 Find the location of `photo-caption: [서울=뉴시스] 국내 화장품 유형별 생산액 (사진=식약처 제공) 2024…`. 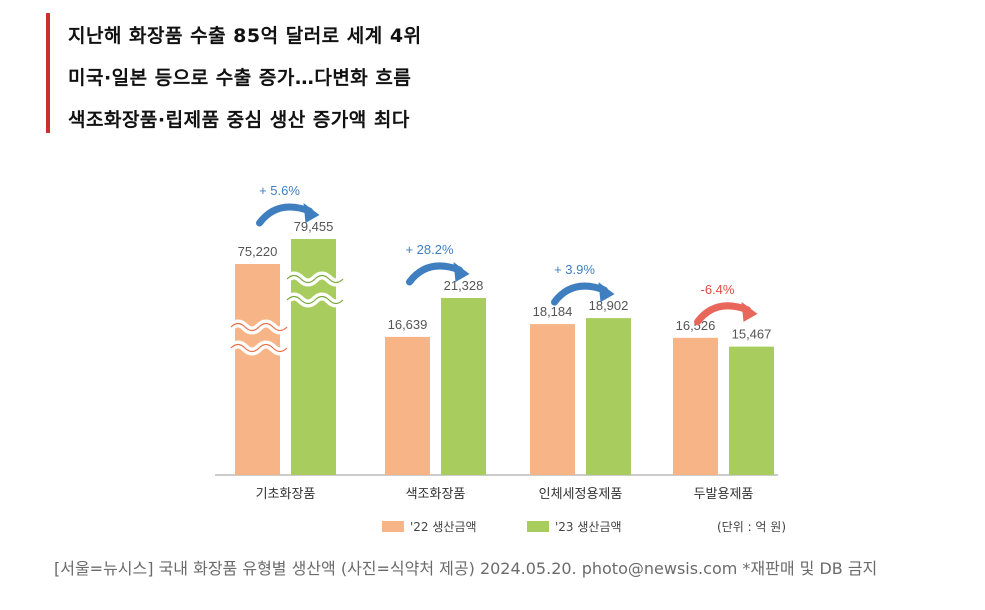

photo-caption: [서울=뉴시스] 국내 화장품 유형별 생산액 (사진=식약처 제공) 2024… is located at coordinates (466, 568).